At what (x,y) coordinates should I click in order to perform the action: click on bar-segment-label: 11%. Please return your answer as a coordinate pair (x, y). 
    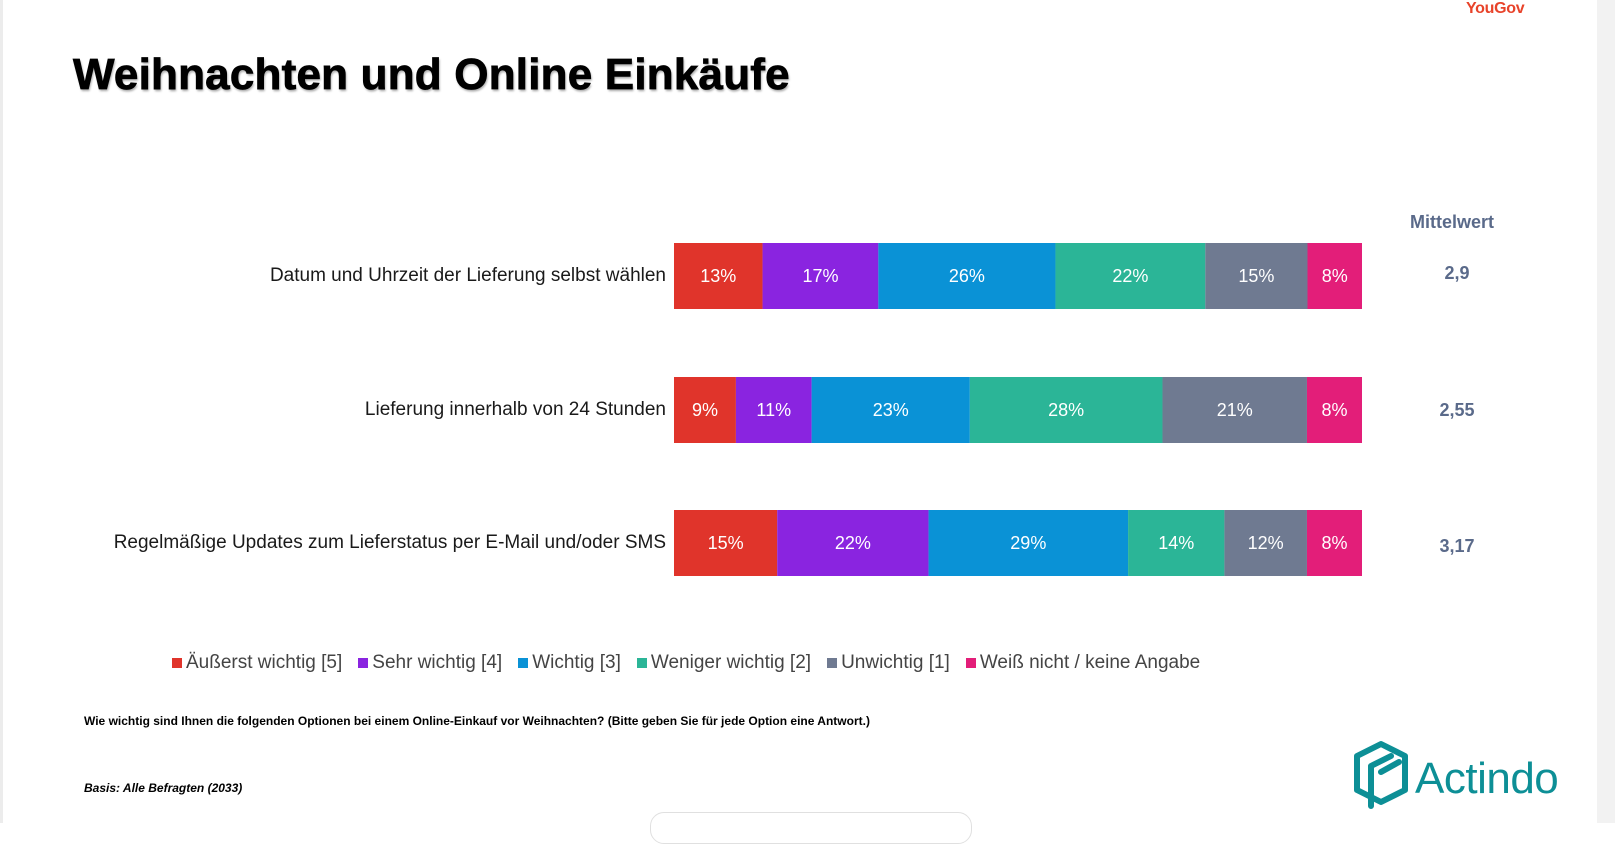
    Looking at the image, I should click on (773, 410).